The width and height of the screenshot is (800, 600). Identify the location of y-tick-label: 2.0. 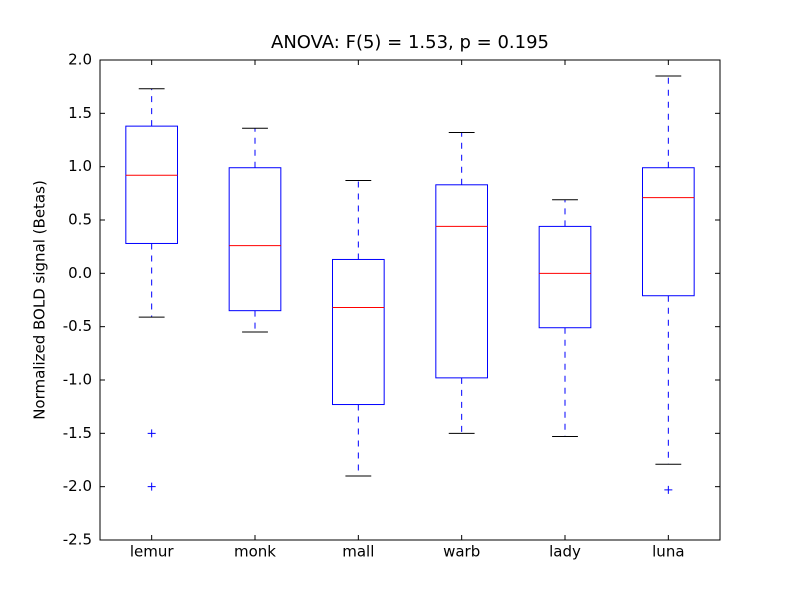
(80, 60).